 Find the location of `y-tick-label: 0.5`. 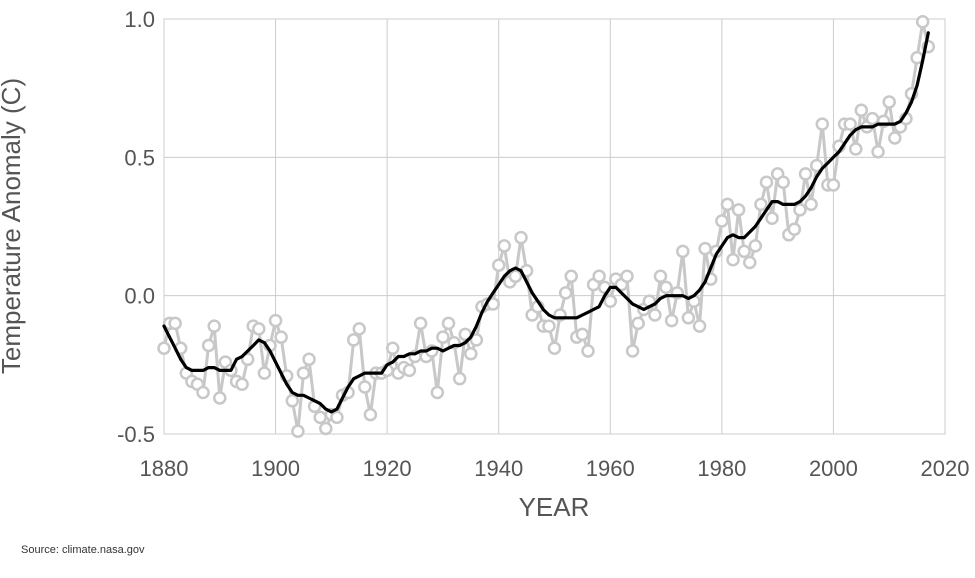

y-tick-label: 0.5 is located at coordinates (139, 157).